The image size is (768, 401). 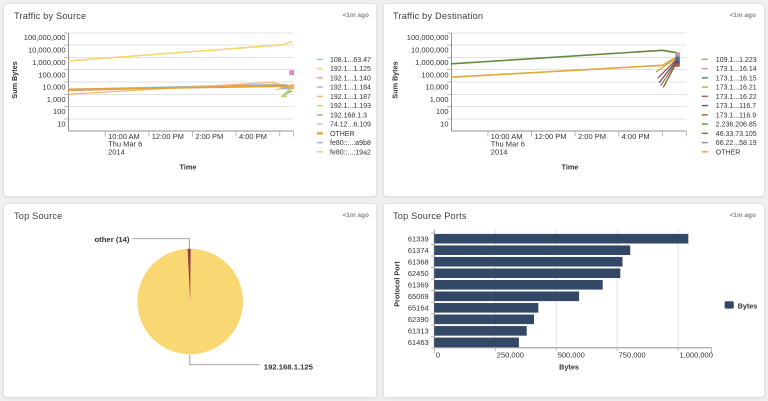 I want to click on svg-text: 173.1...116.7, so click(x=736, y=106).